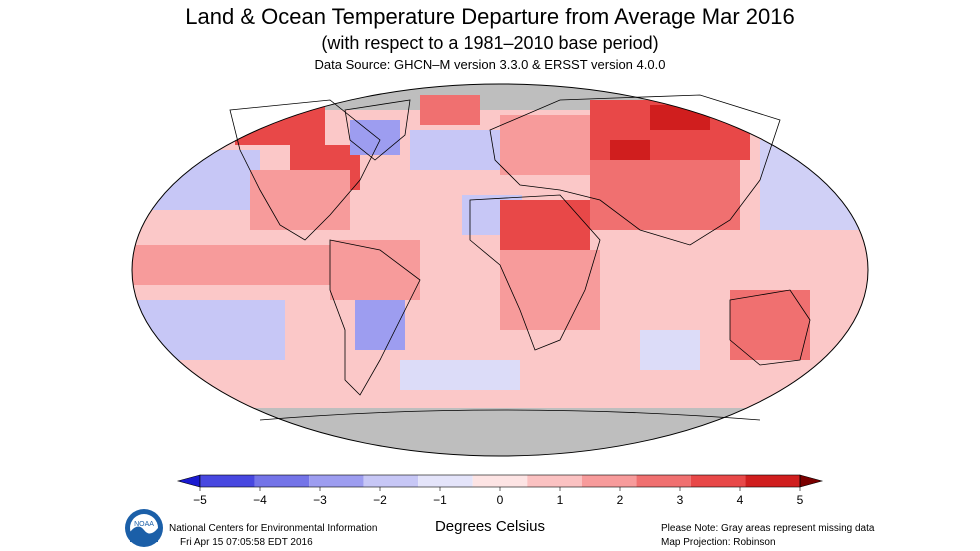  I want to click on cool-southern-ocean, so click(460, 375).